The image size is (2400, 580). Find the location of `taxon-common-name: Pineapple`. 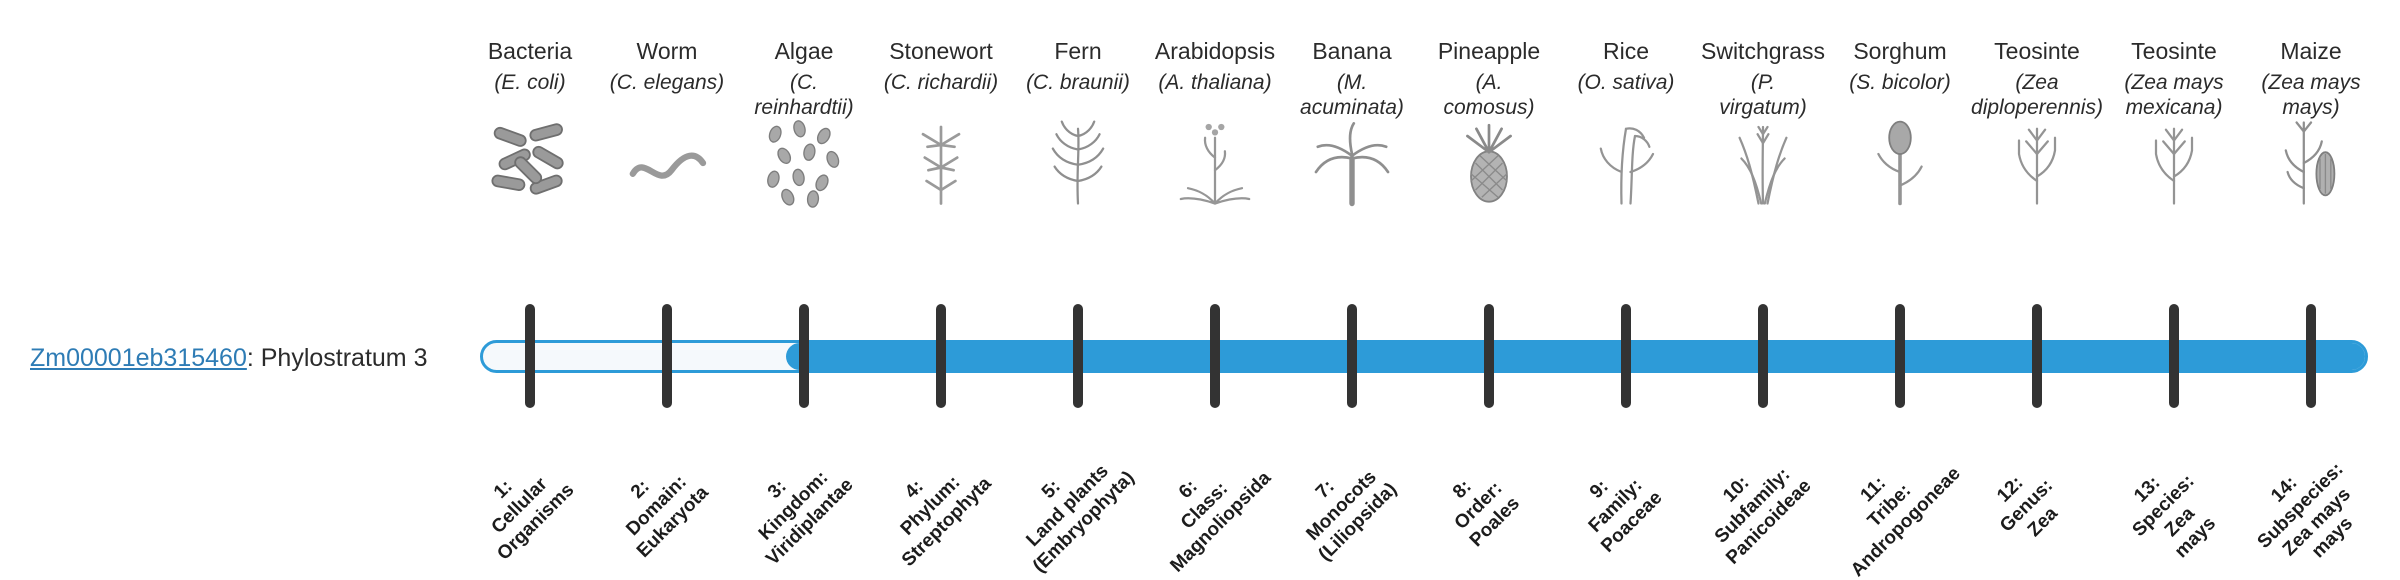

taxon-common-name: Pineapple is located at coordinates (1489, 51).